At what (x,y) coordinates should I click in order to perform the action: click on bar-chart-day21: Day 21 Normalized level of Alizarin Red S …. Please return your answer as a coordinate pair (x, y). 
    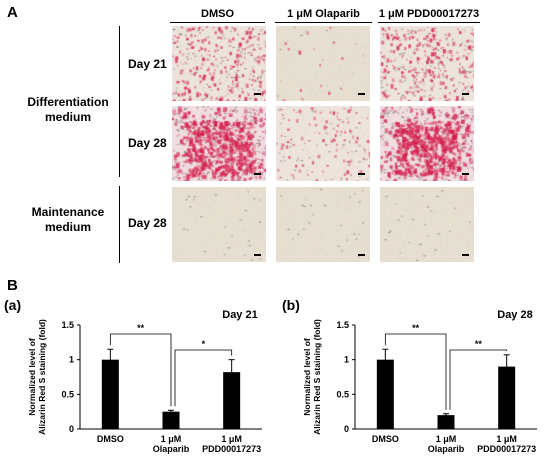
    Looking at the image, I should click on (144, 381).